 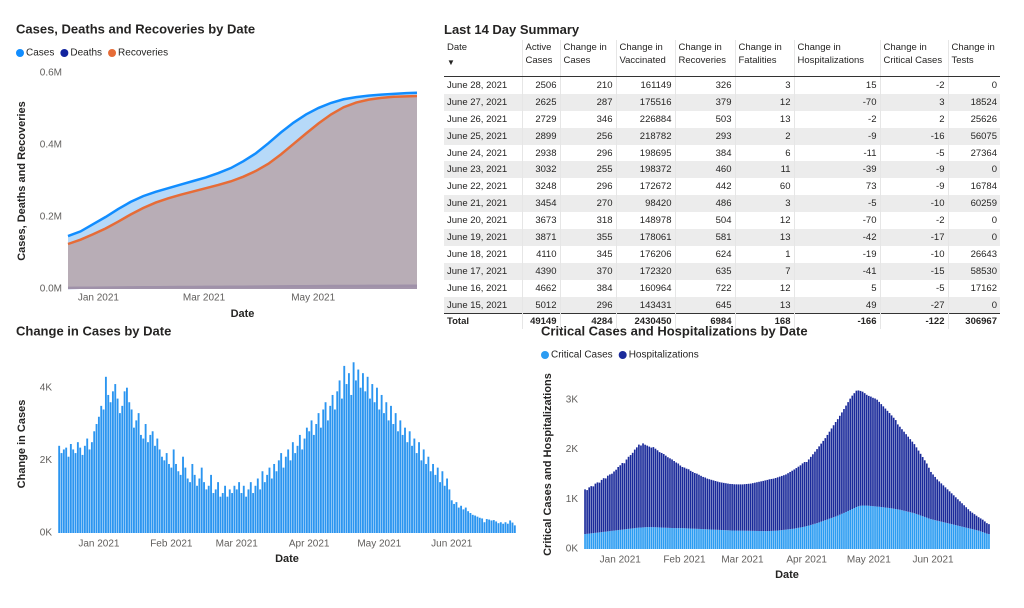 What do you see at coordinates (99, 544) in the screenshot?
I see `x-tick-label: Jan 2021` at bounding box center [99, 544].